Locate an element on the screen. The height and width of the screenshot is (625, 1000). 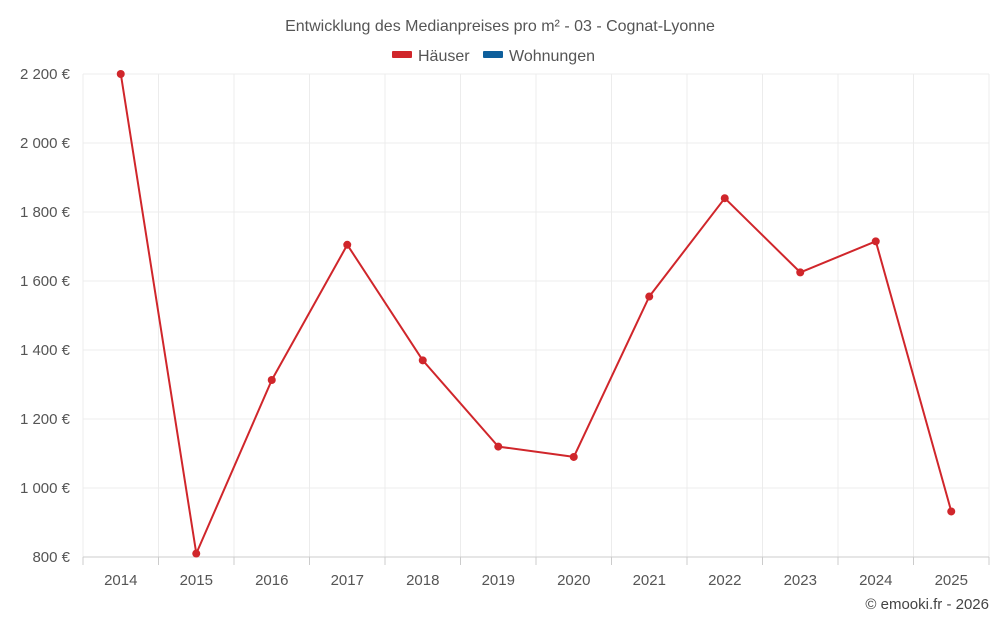
y-tick-label: 1 000 € is located at coordinates (45, 488).